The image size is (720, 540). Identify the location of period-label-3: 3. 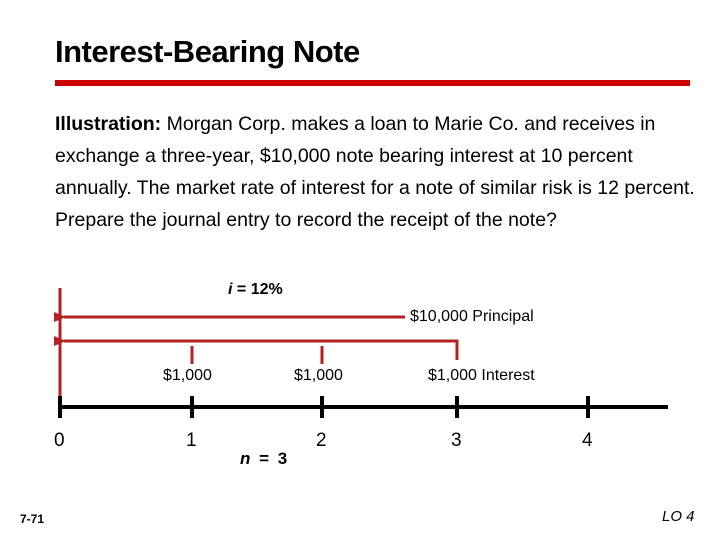
(456, 440).